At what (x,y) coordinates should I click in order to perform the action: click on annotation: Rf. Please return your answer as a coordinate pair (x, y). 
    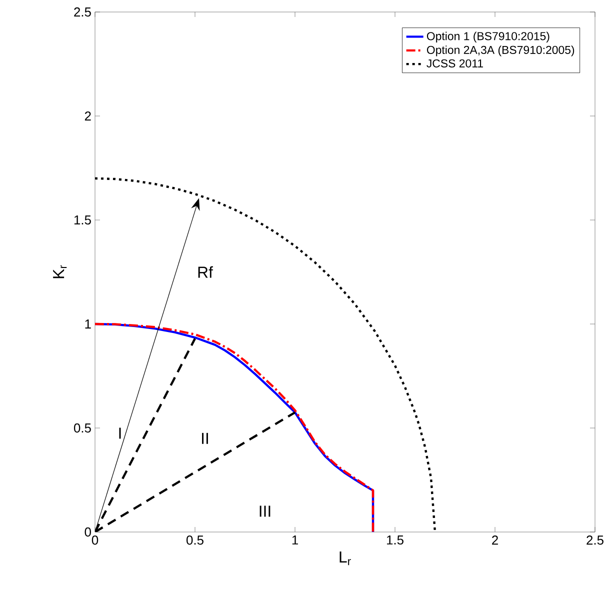
    Looking at the image, I should click on (205, 272).